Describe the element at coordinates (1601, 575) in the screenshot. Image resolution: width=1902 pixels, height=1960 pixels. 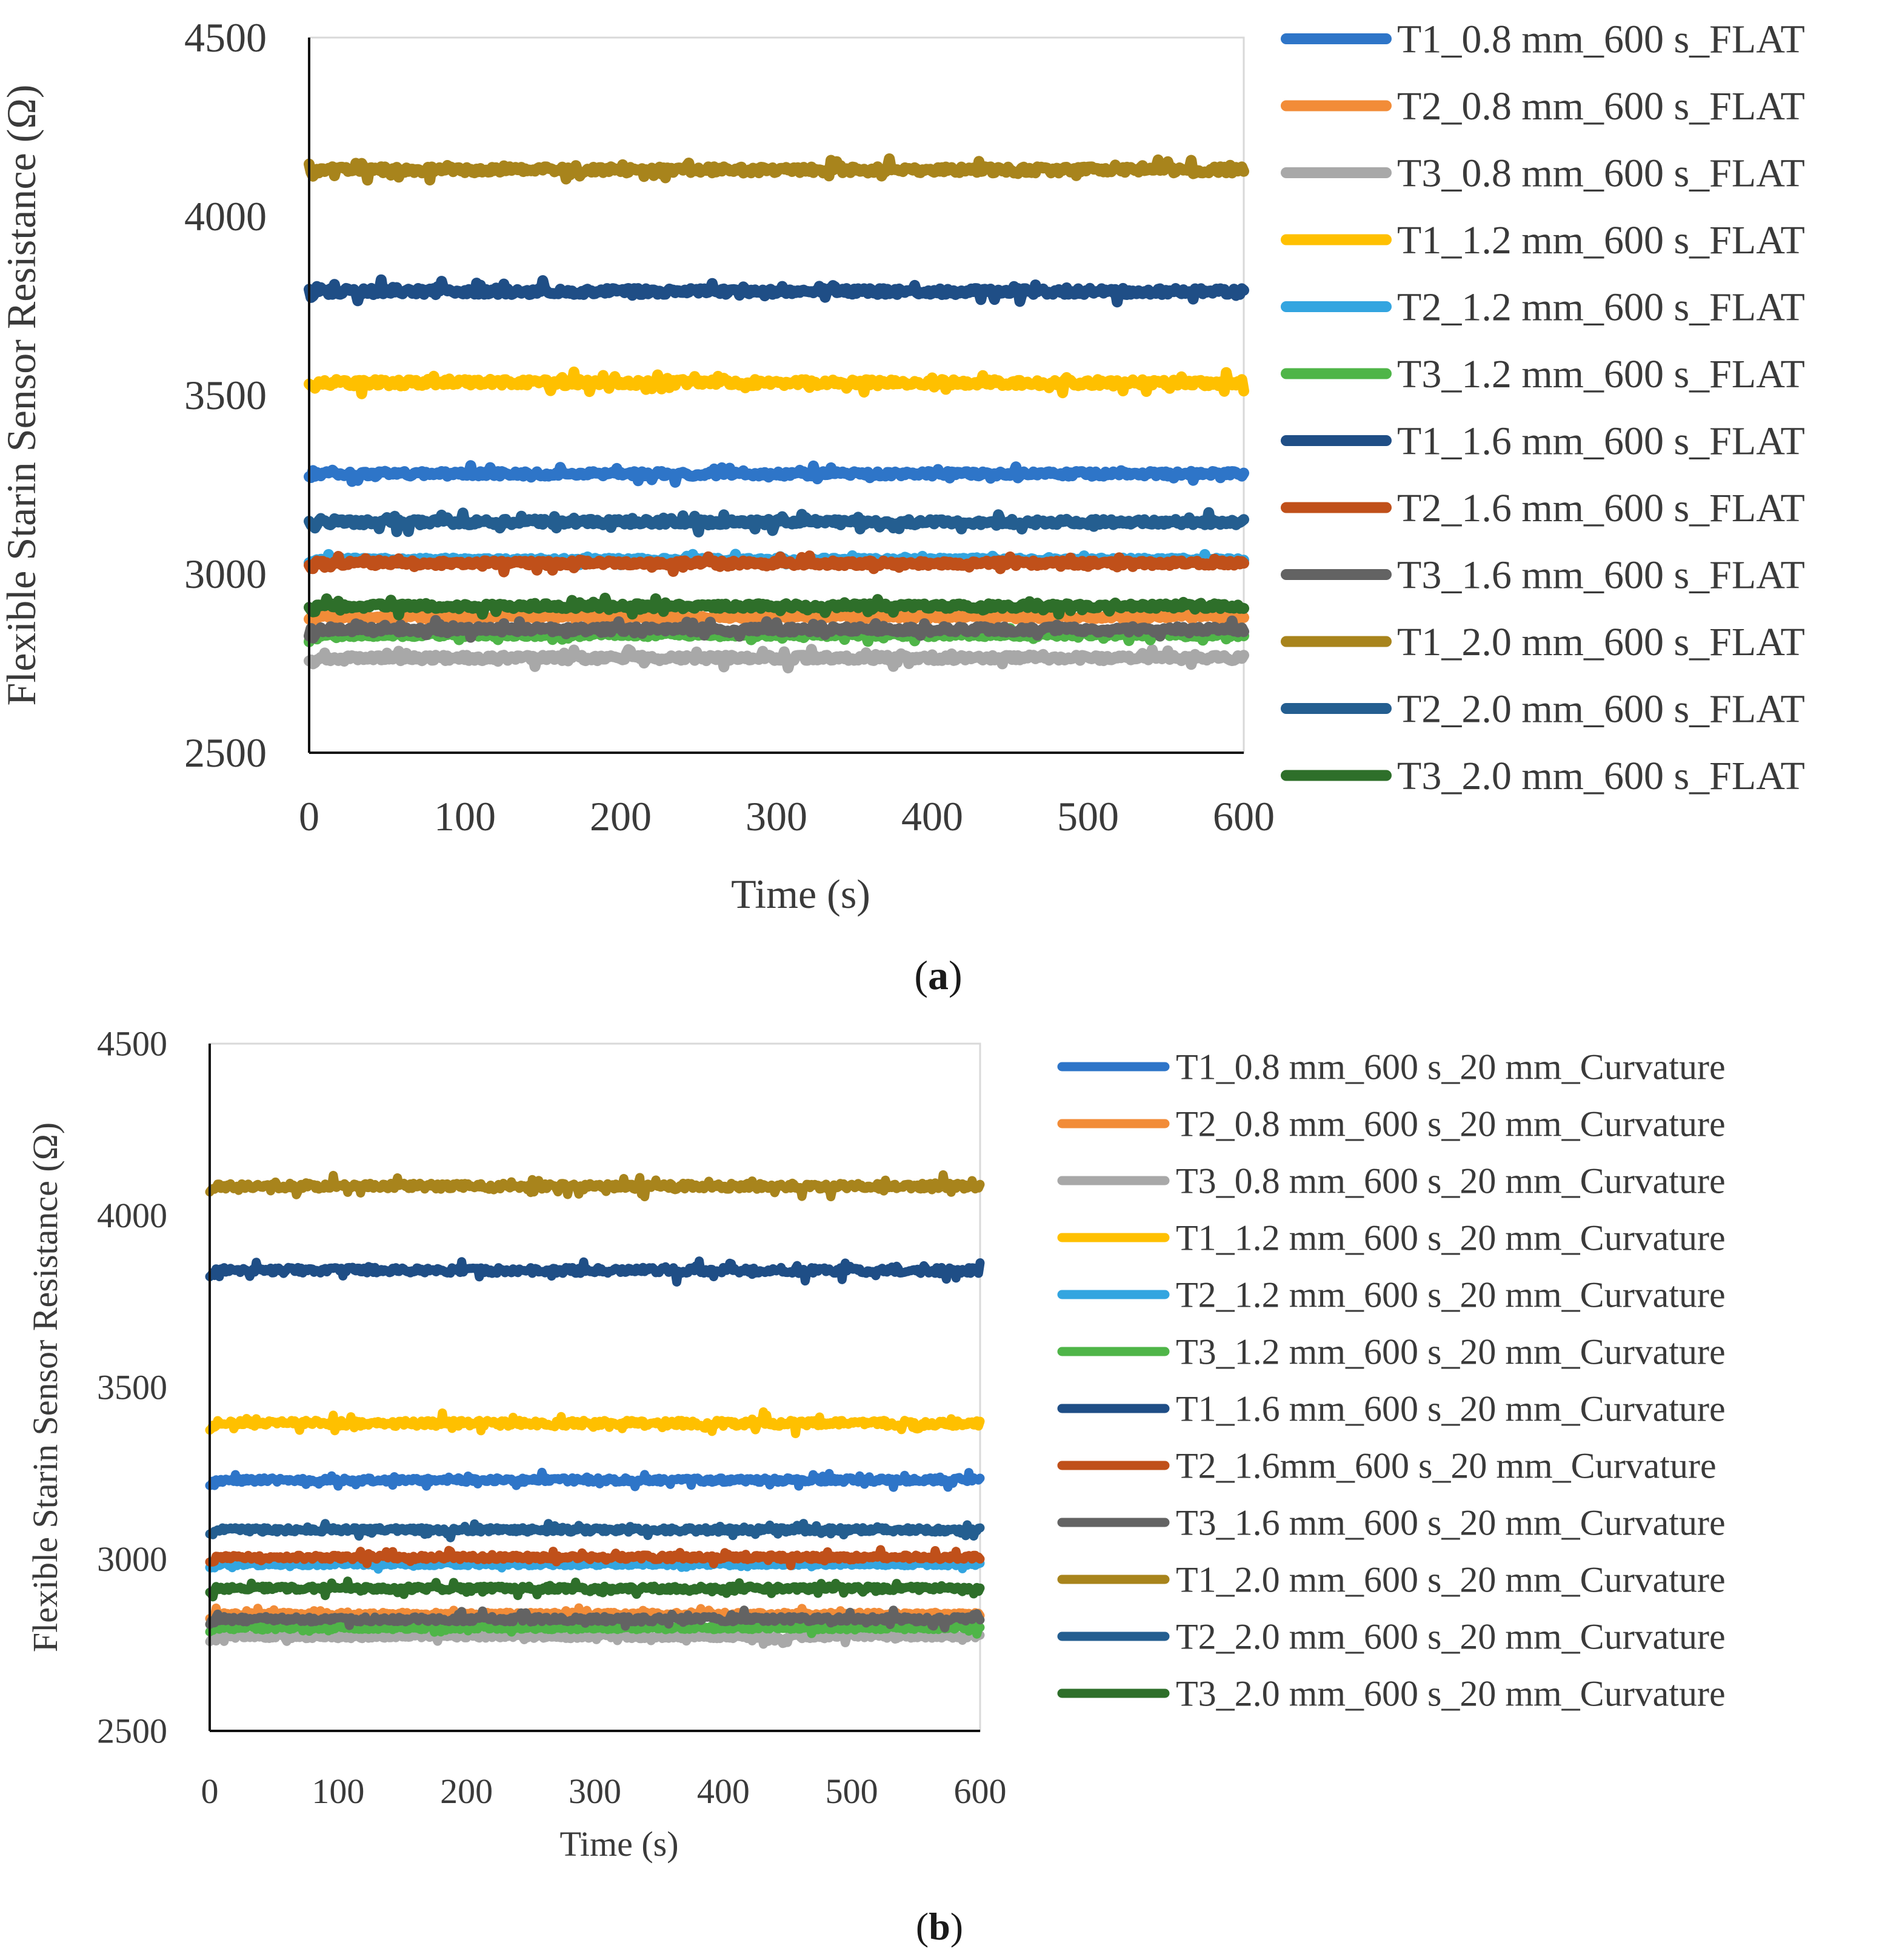
I see `legend-entry-label: T3_1.6 mm_600 s_FLAT` at that location.